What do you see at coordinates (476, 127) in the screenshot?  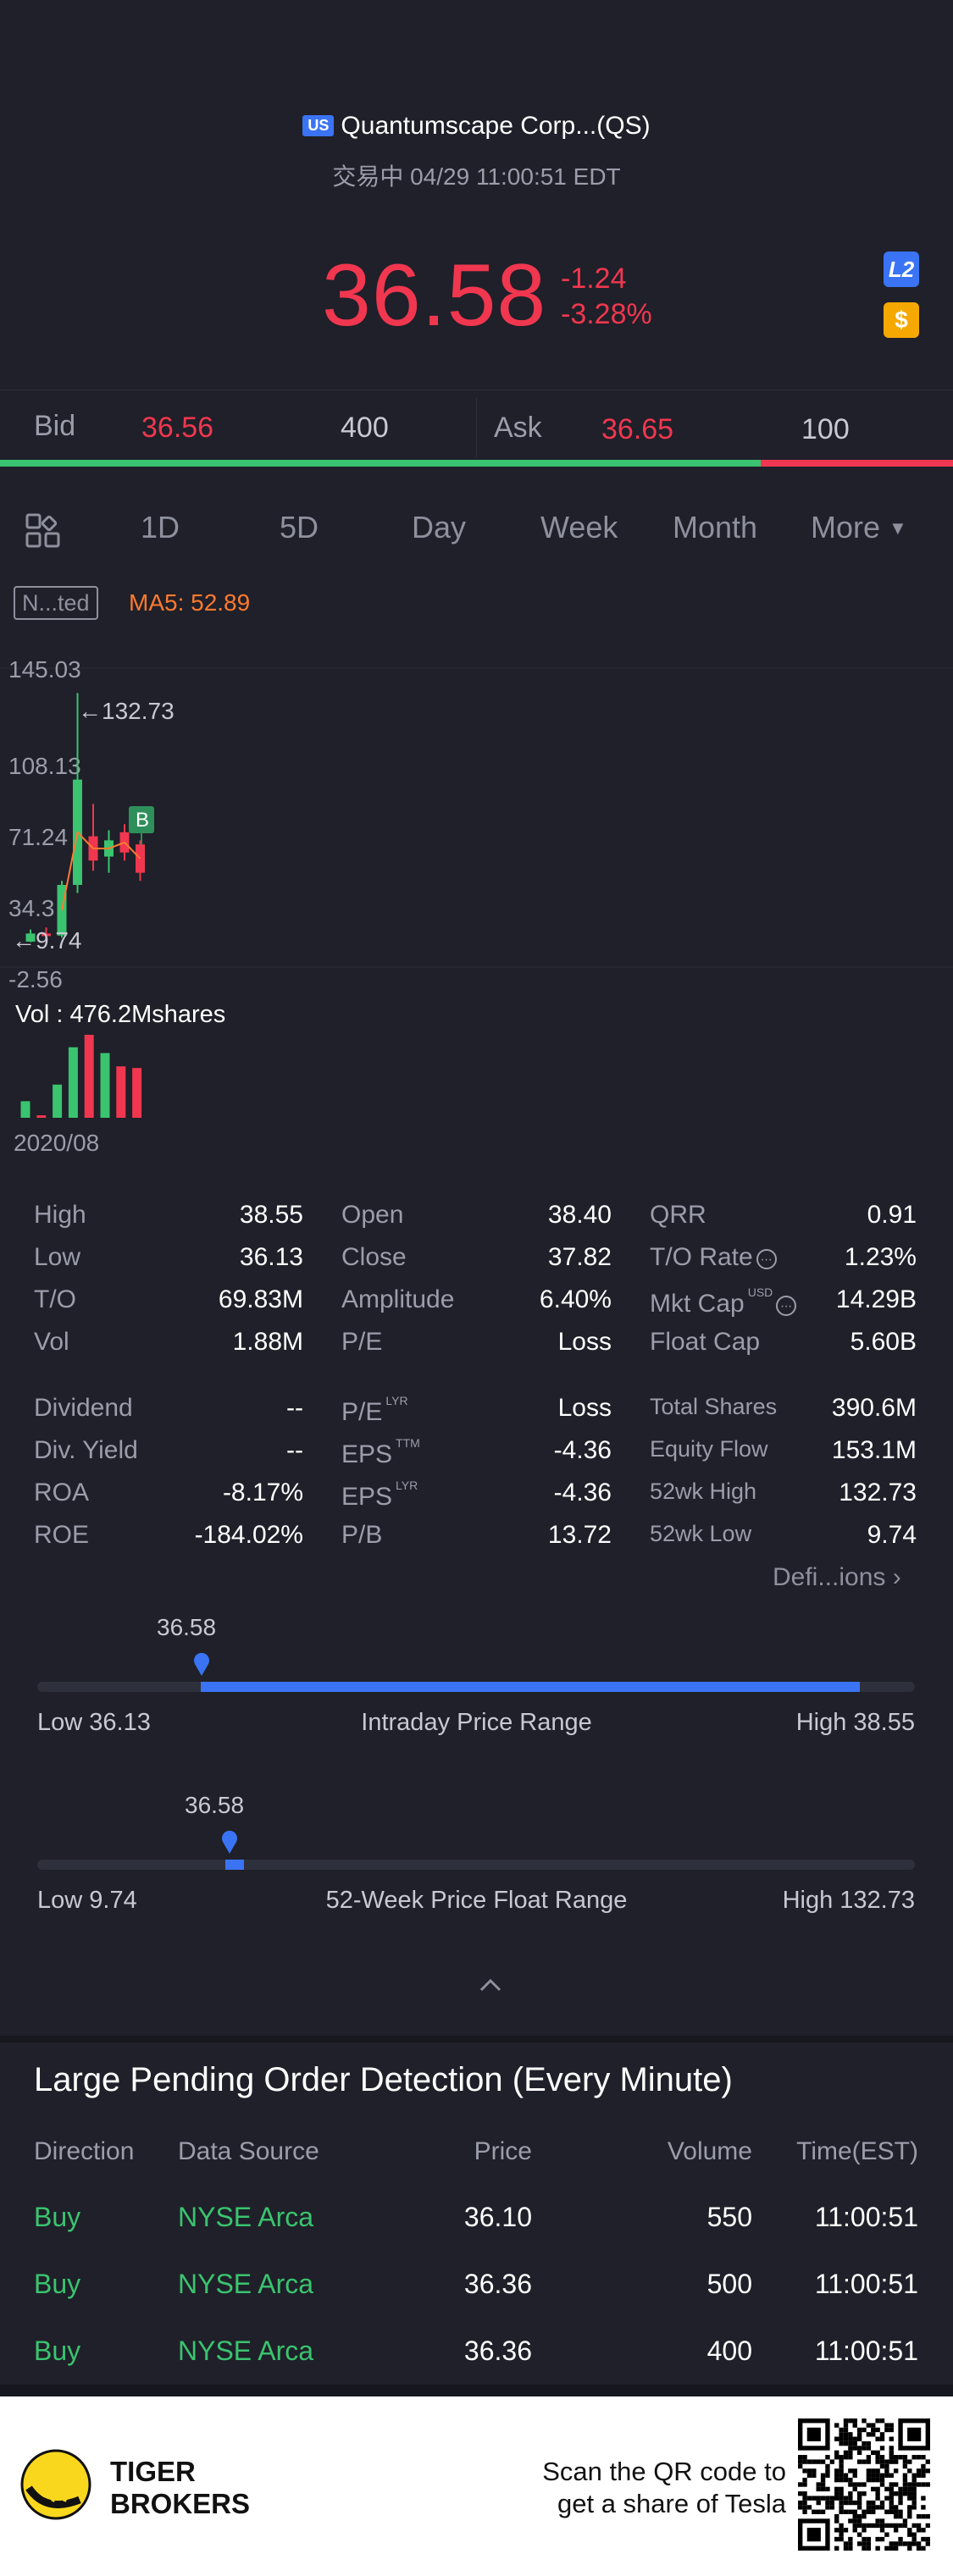 I see `stock-title: US Quantumscape Corp...(QS)` at bounding box center [476, 127].